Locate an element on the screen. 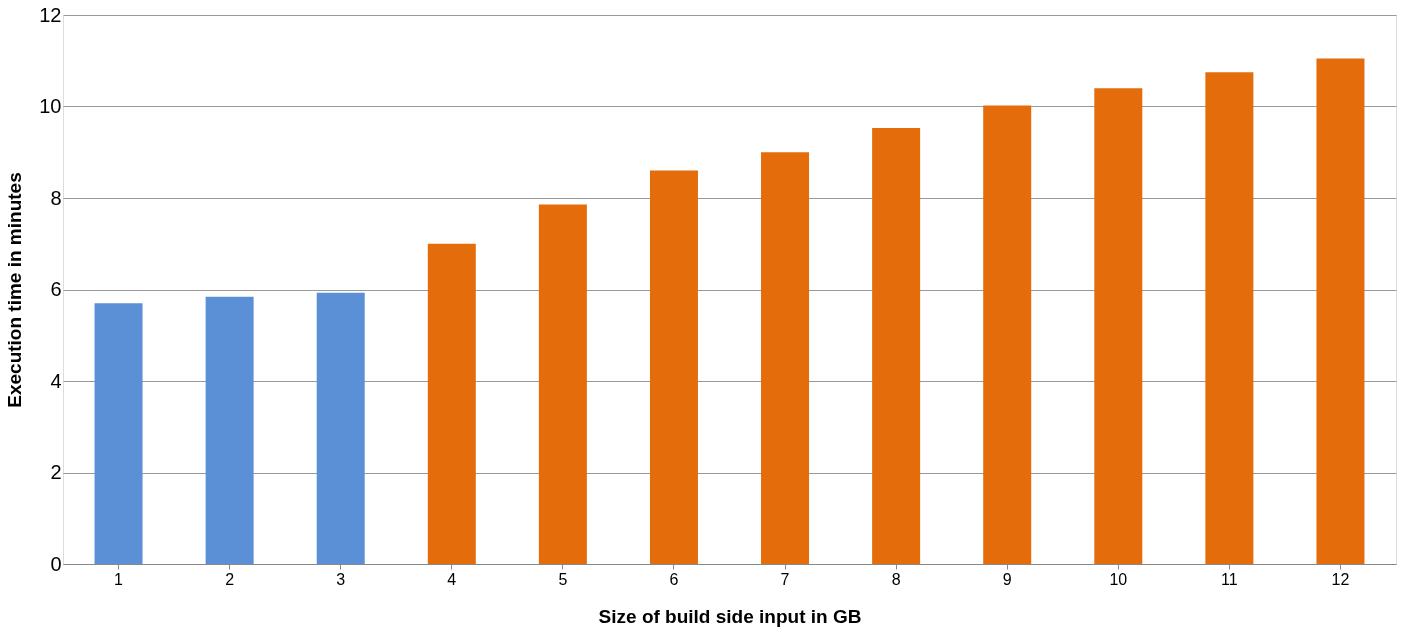 The image size is (1401, 631). x-tick-label: 12 is located at coordinates (1340, 579).